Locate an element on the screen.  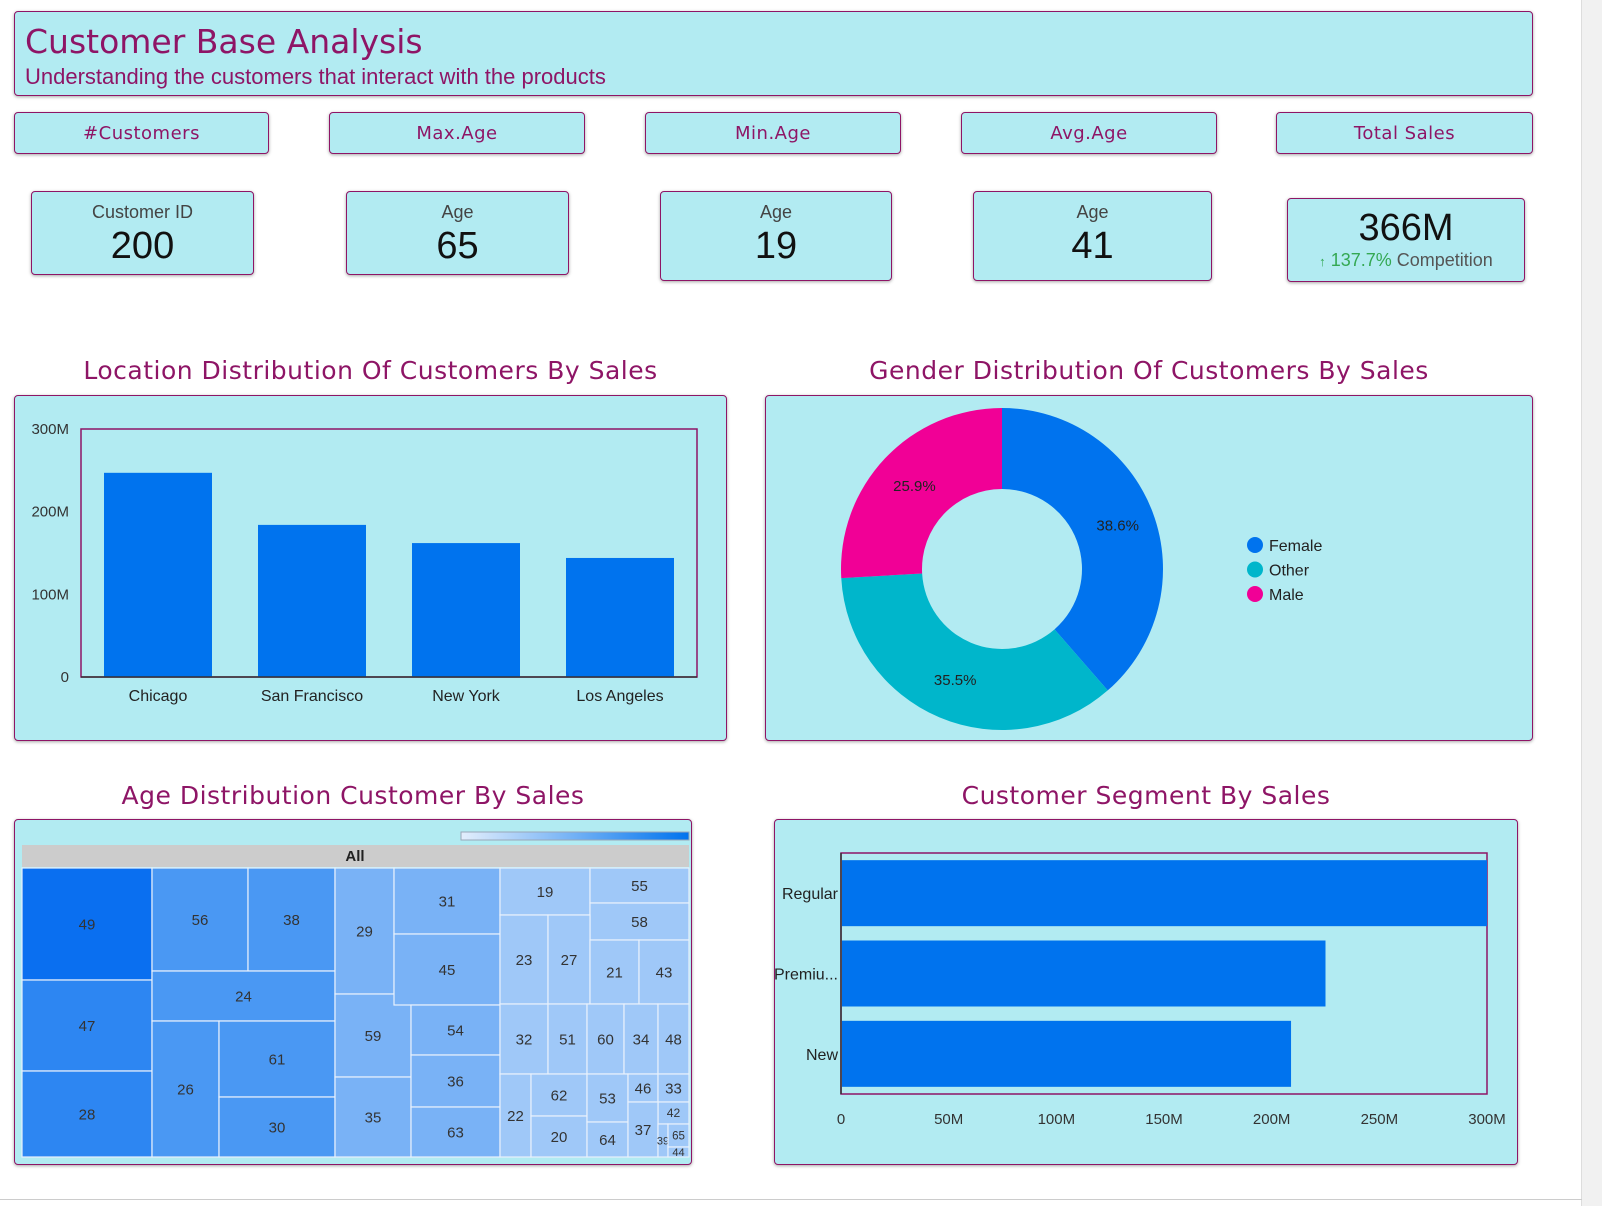
legend-label: Female is located at coordinates (1295, 546).